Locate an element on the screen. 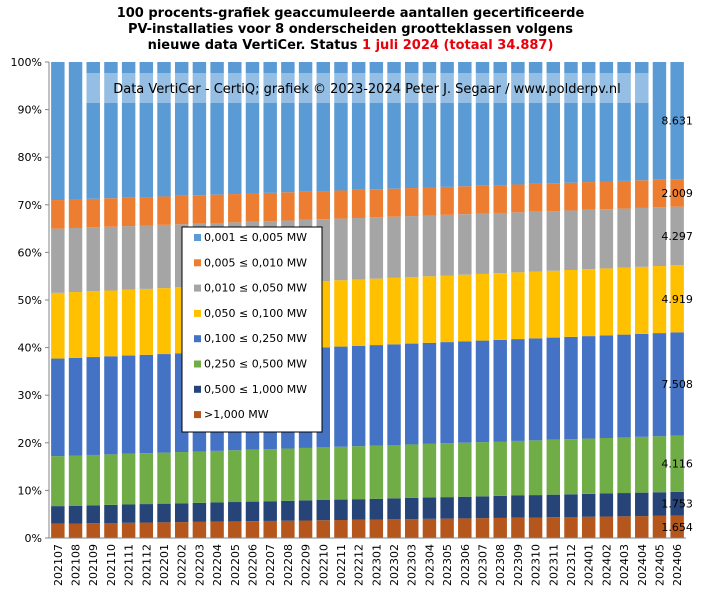 The height and width of the screenshot is (591, 701). x-tick-label-202112: 202112 is located at coordinates (146, 565).